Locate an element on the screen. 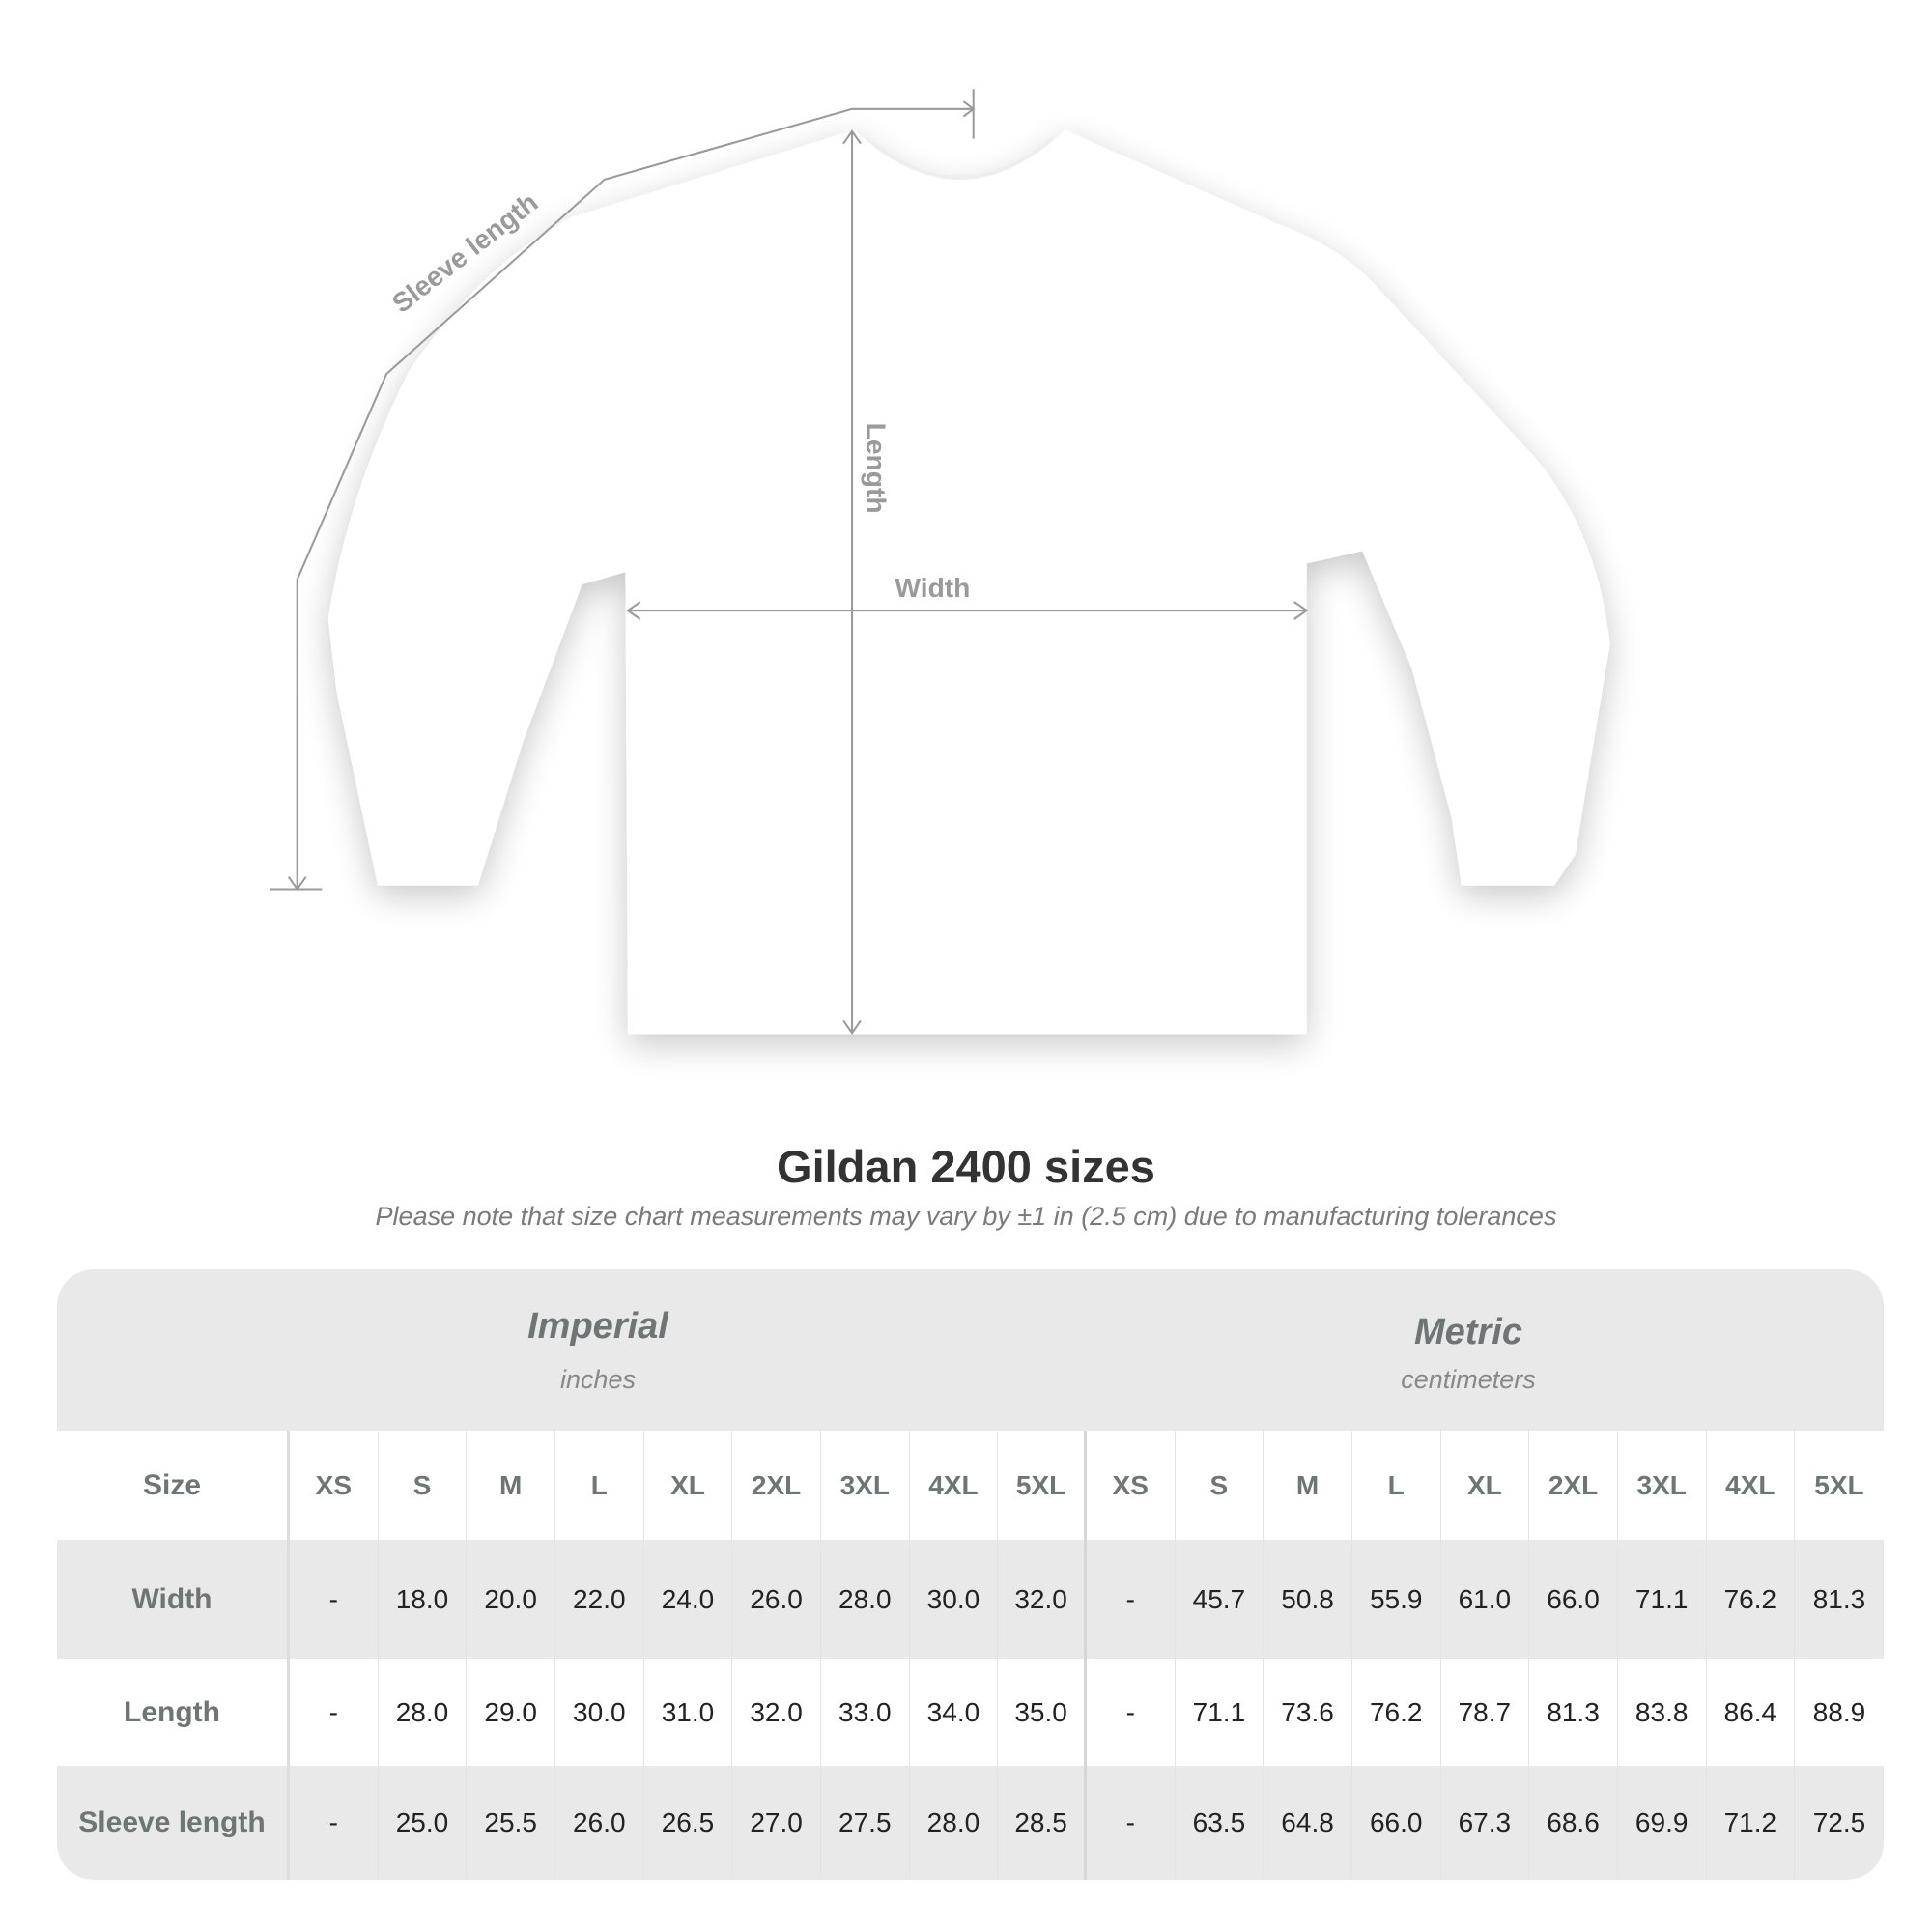 This screenshot has height=1932, width=1932. table-cell: 71.2 is located at coordinates (1751, 1823).